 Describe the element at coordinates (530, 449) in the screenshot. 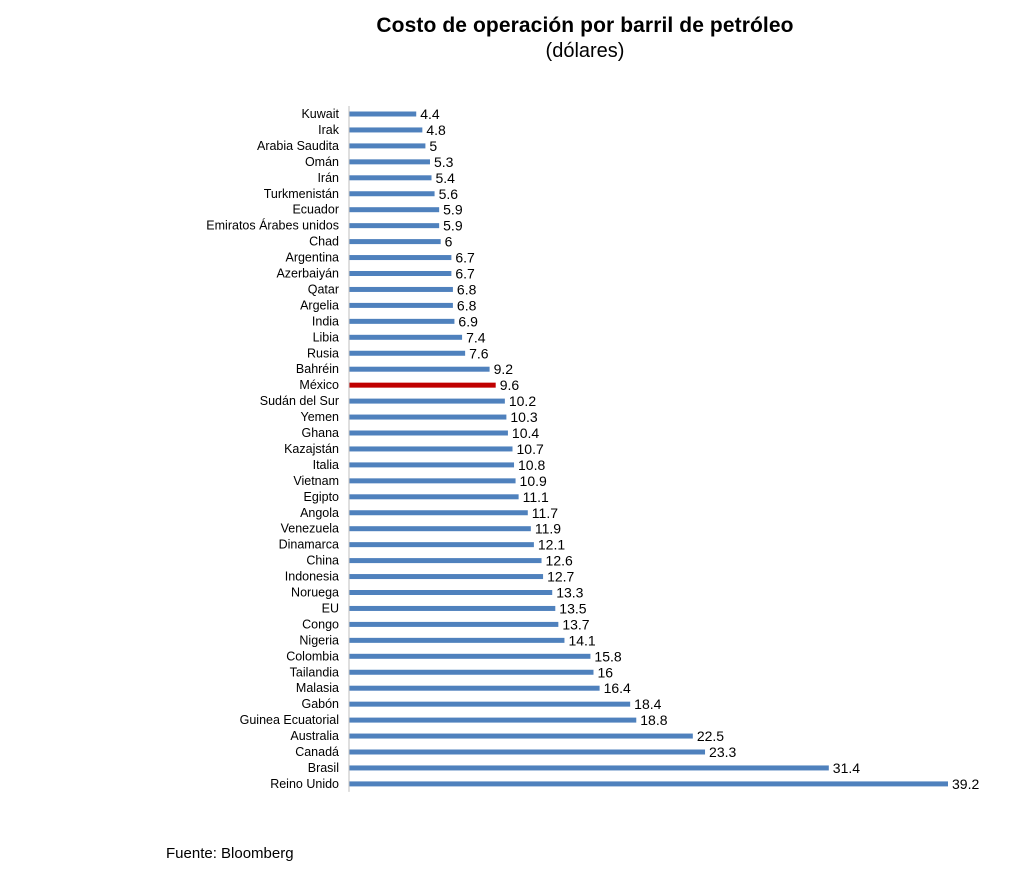

I see `value-label: 10.7` at that location.